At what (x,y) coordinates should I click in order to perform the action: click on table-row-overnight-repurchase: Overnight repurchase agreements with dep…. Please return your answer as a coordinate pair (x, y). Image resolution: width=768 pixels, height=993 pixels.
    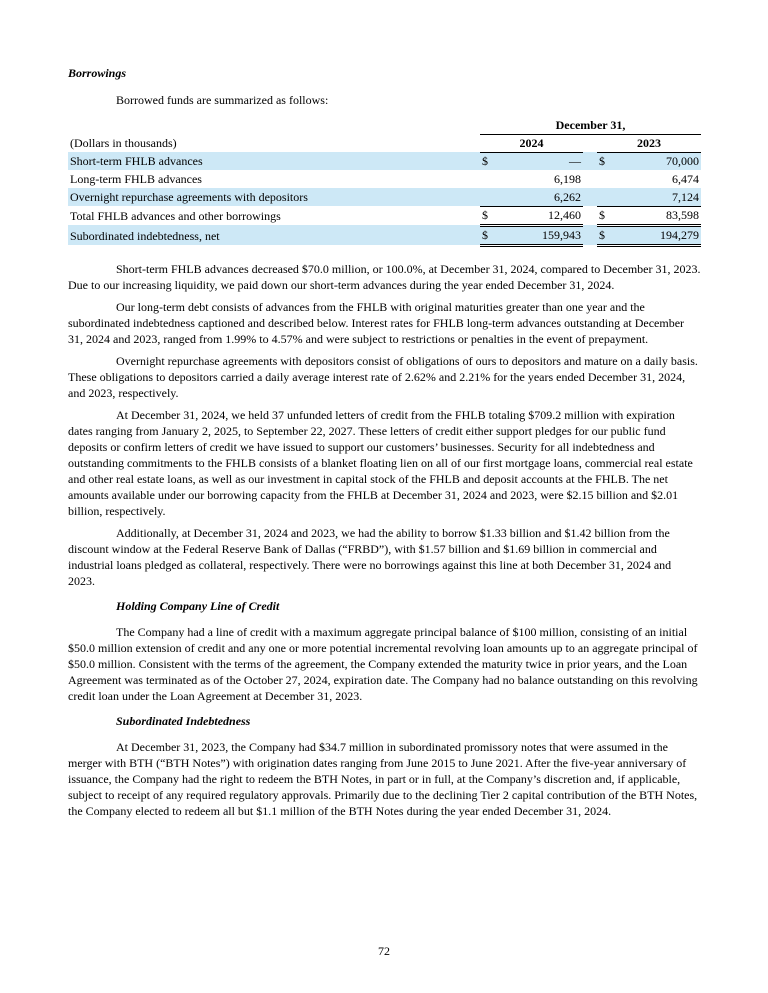
    Looking at the image, I should click on (384, 197).